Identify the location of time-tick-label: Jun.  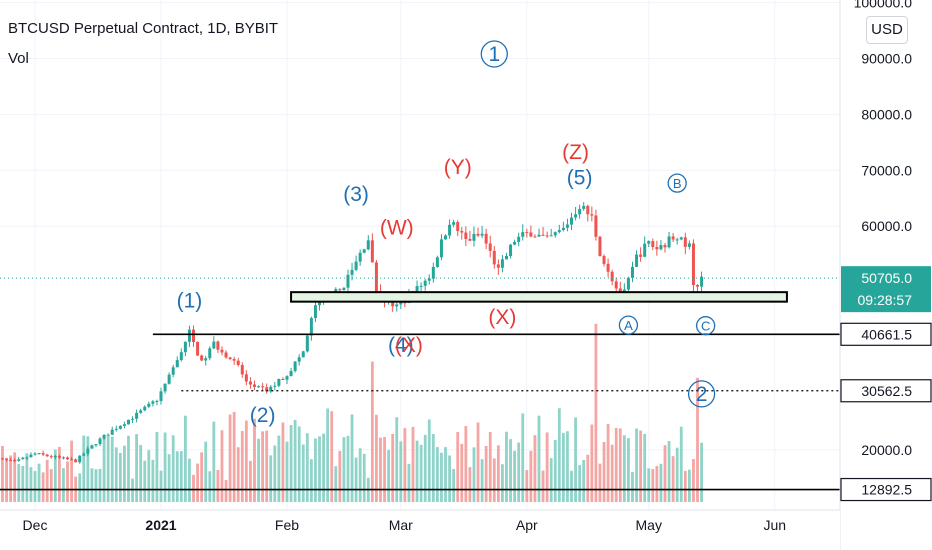
(774, 525).